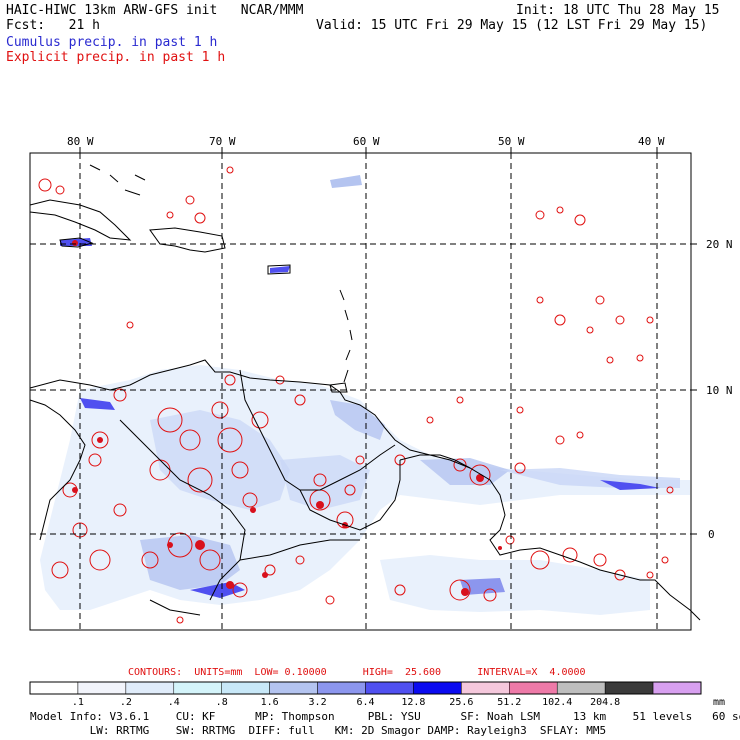  Describe the element at coordinates (221, 702) in the screenshot. I see `colorbar-tick-label: .8` at that location.